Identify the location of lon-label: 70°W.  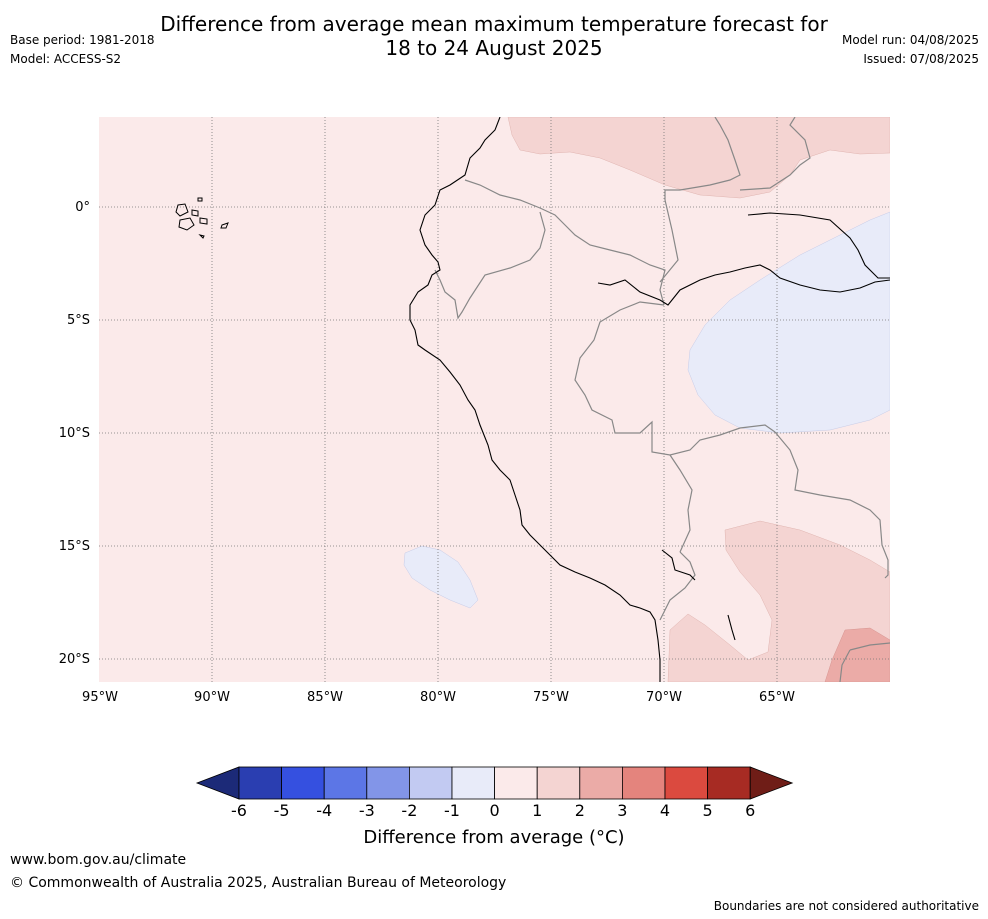
(664, 697).